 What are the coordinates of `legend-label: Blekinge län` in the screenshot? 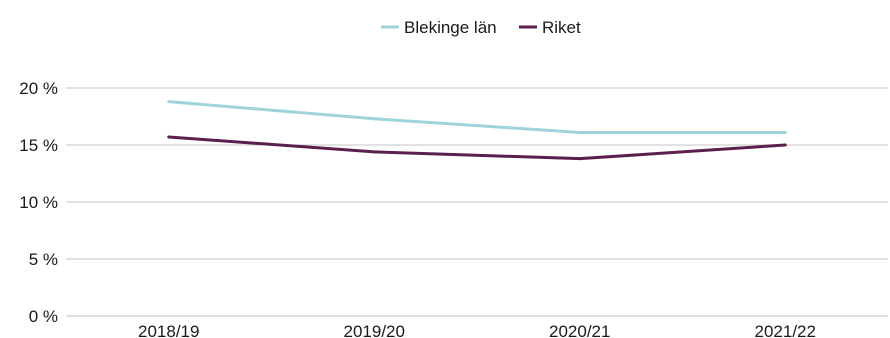 It's located at (450, 27).